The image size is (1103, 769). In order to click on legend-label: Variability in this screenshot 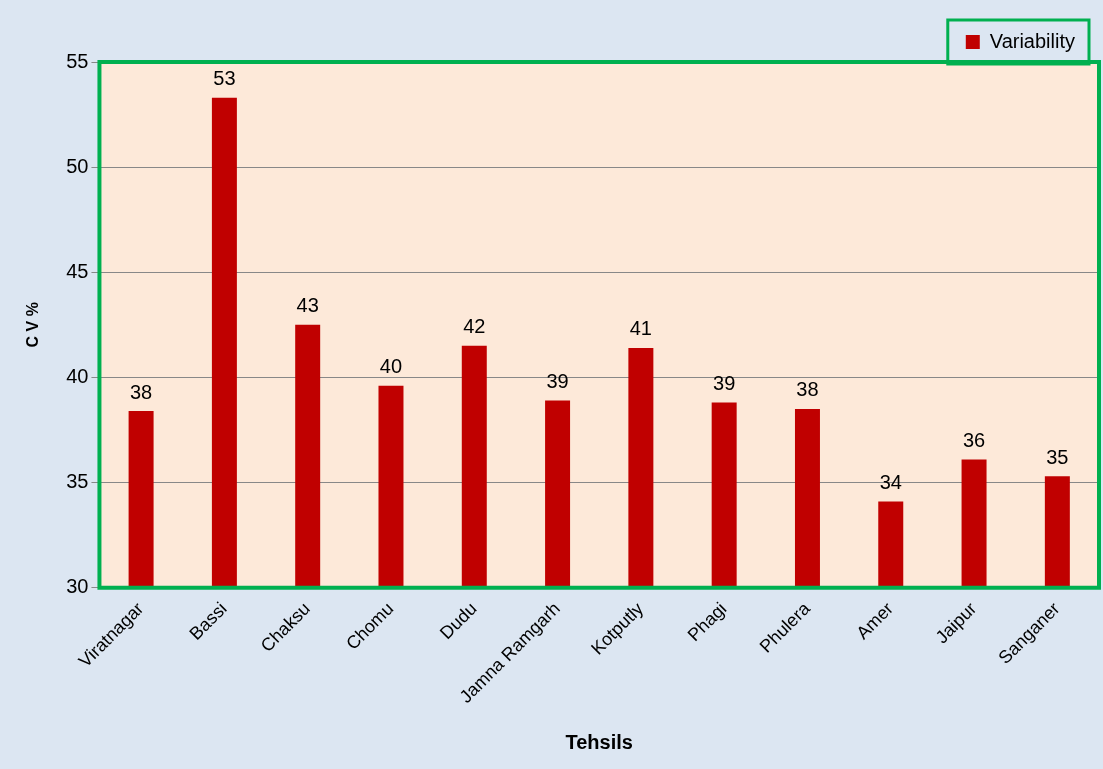, I will do `click(1032, 40)`.